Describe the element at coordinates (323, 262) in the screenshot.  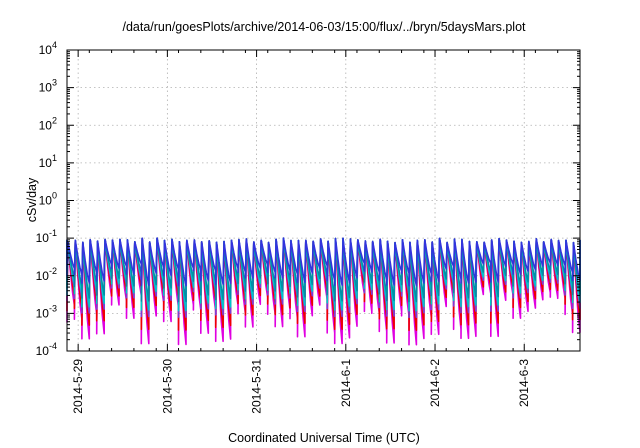
I see `series-line` at that location.